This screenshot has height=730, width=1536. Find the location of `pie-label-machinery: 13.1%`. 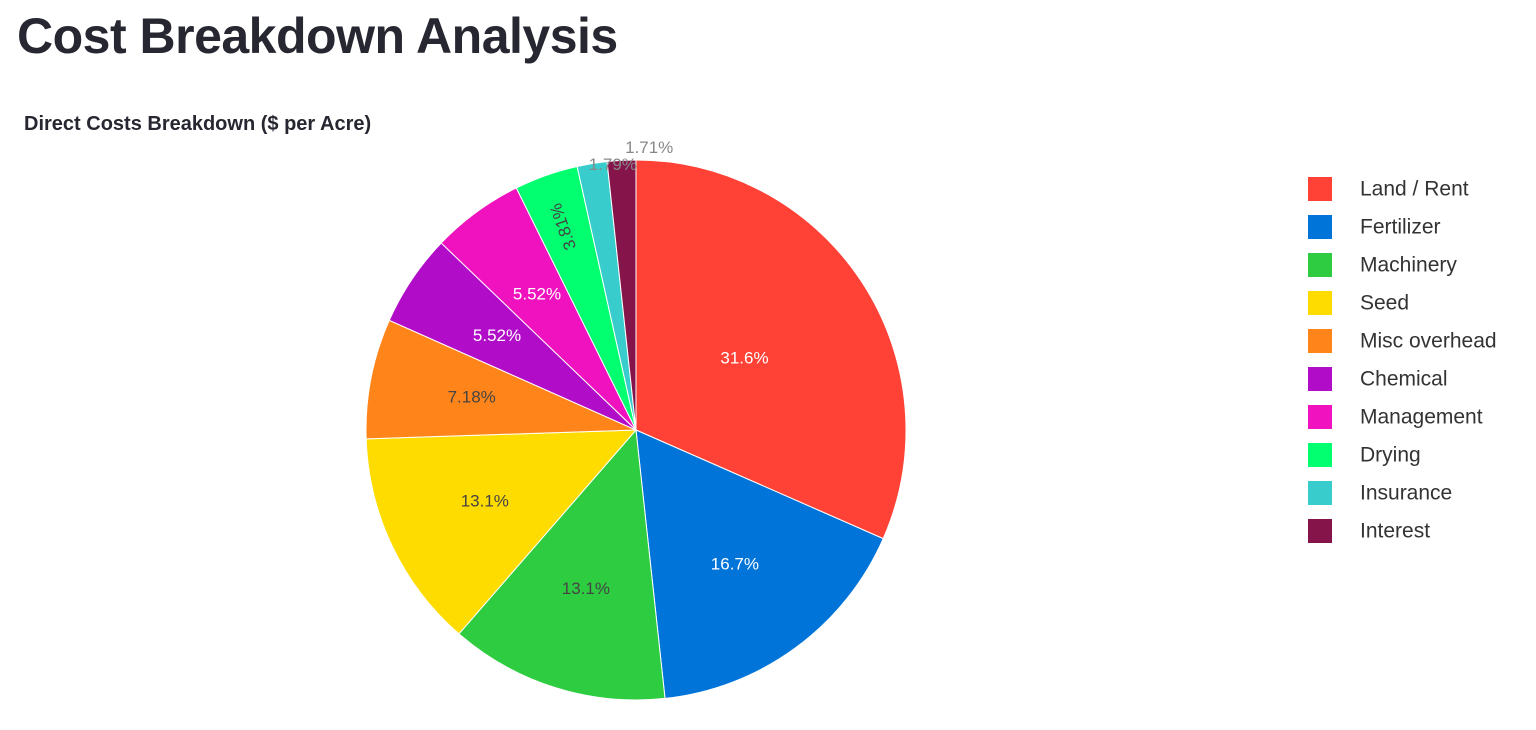

pie-label-machinery: 13.1% is located at coordinates (586, 588).